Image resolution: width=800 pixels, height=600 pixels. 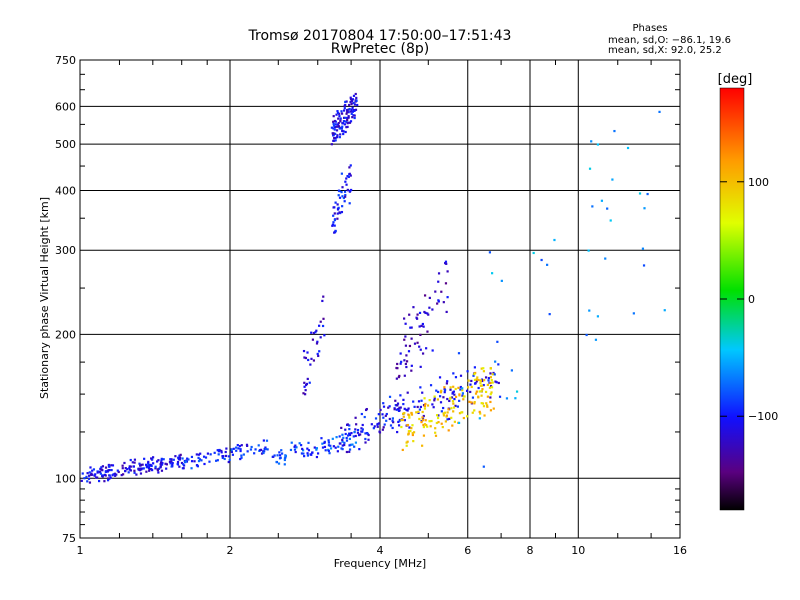 What do you see at coordinates (758, 182) in the screenshot?
I see `colorbar-tick-label: 100` at bounding box center [758, 182].